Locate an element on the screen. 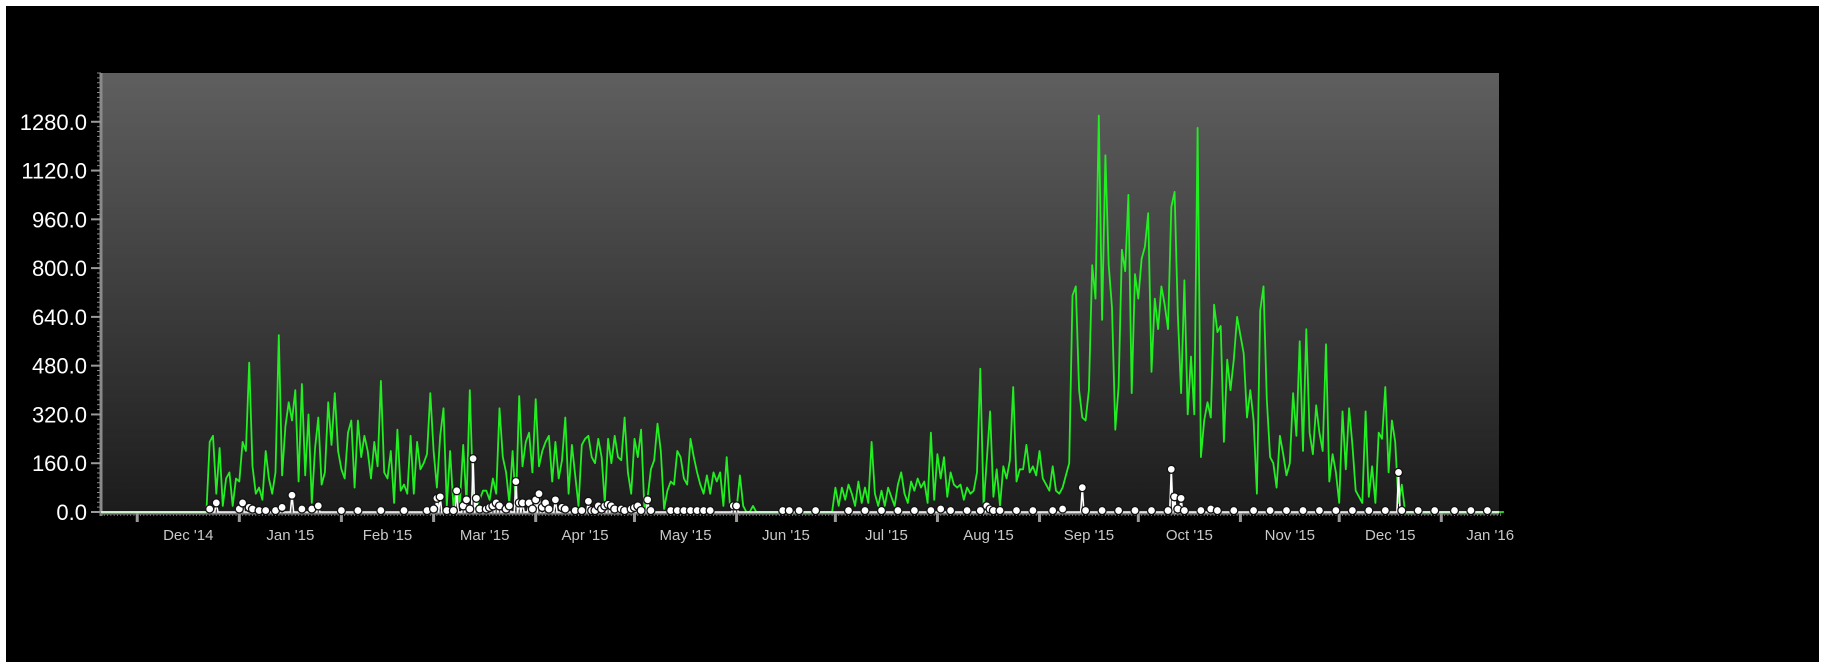 This screenshot has height=668, width=1826. x-tick-label: Feb '15 is located at coordinates (388, 535).